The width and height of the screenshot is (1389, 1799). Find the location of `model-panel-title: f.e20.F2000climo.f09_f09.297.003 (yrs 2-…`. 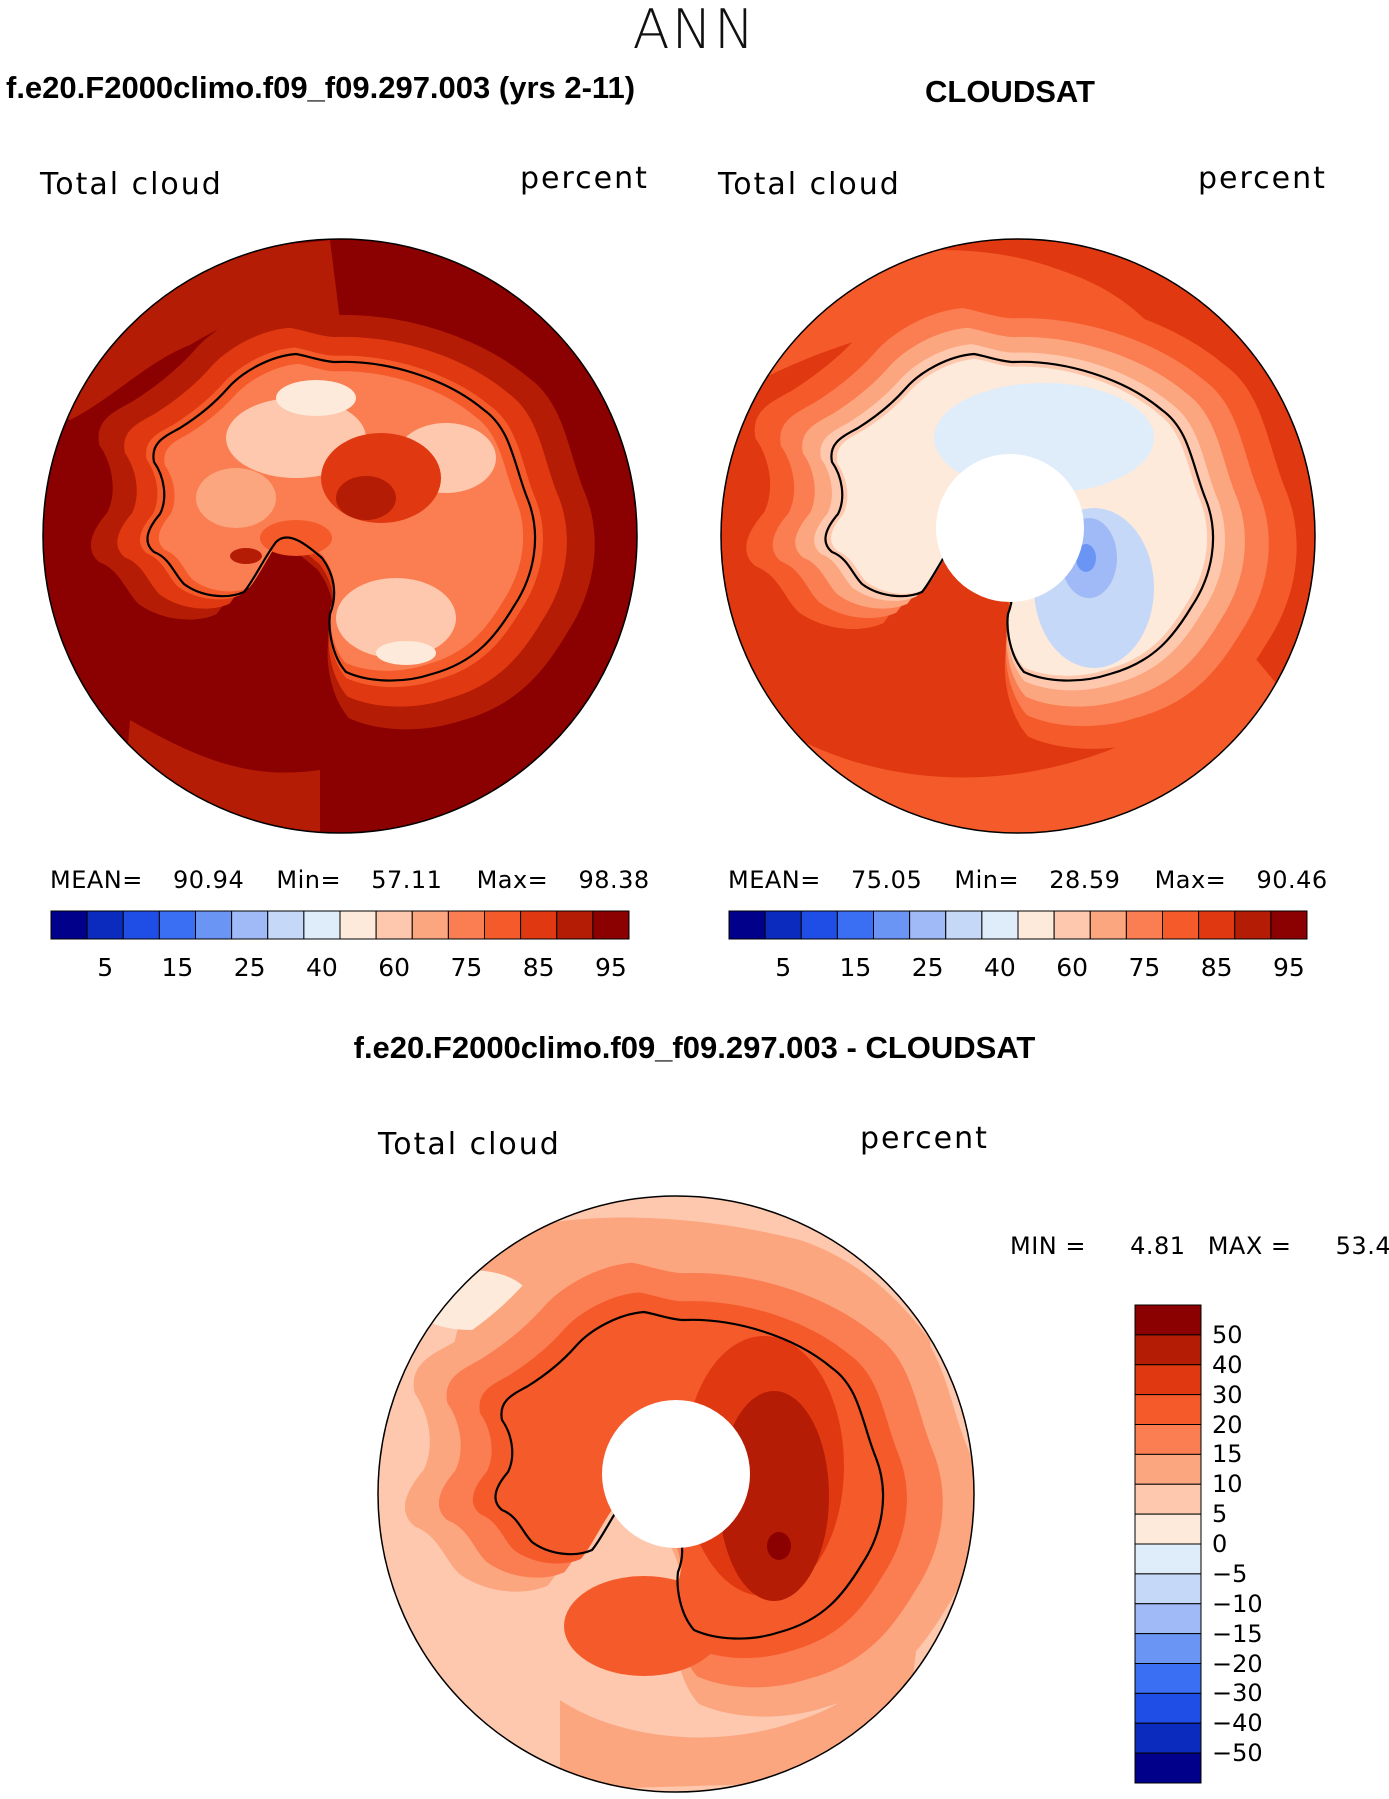

model-panel-title: f.e20.F2000climo.f09_f09.297.003 (yrs 2-… is located at coordinates (321, 87).